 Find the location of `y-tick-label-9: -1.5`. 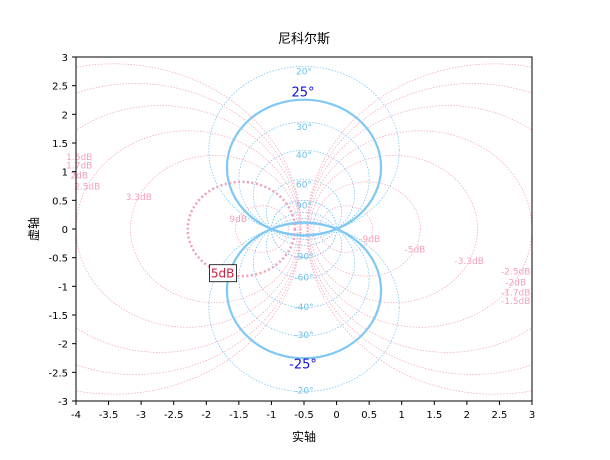

y-tick-label-9: -1.5 is located at coordinates (58, 316).